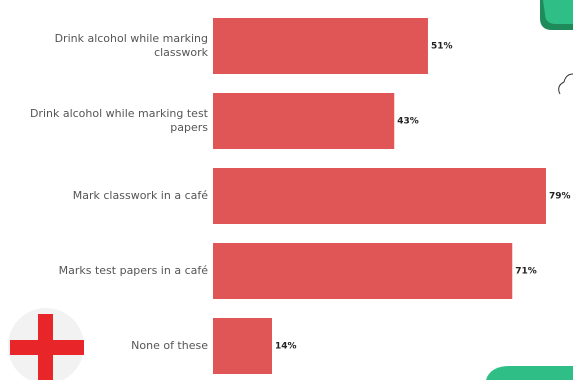  What do you see at coordinates (408, 122) in the screenshot?
I see `value-label: 43%` at bounding box center [408, 122].